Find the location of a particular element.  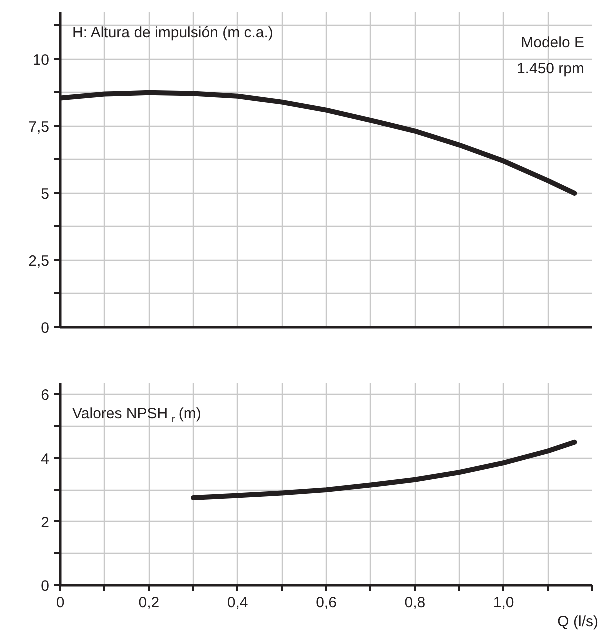

y-tick-label: 6 is located at coordinates (45, 395).